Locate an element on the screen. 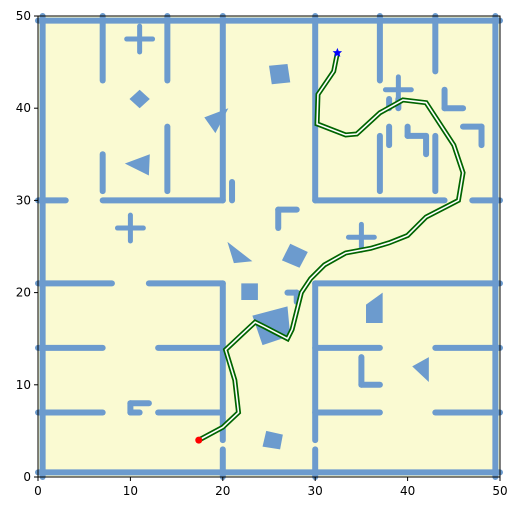  x-tick-label: 40 is located at coordinates (407, 491).